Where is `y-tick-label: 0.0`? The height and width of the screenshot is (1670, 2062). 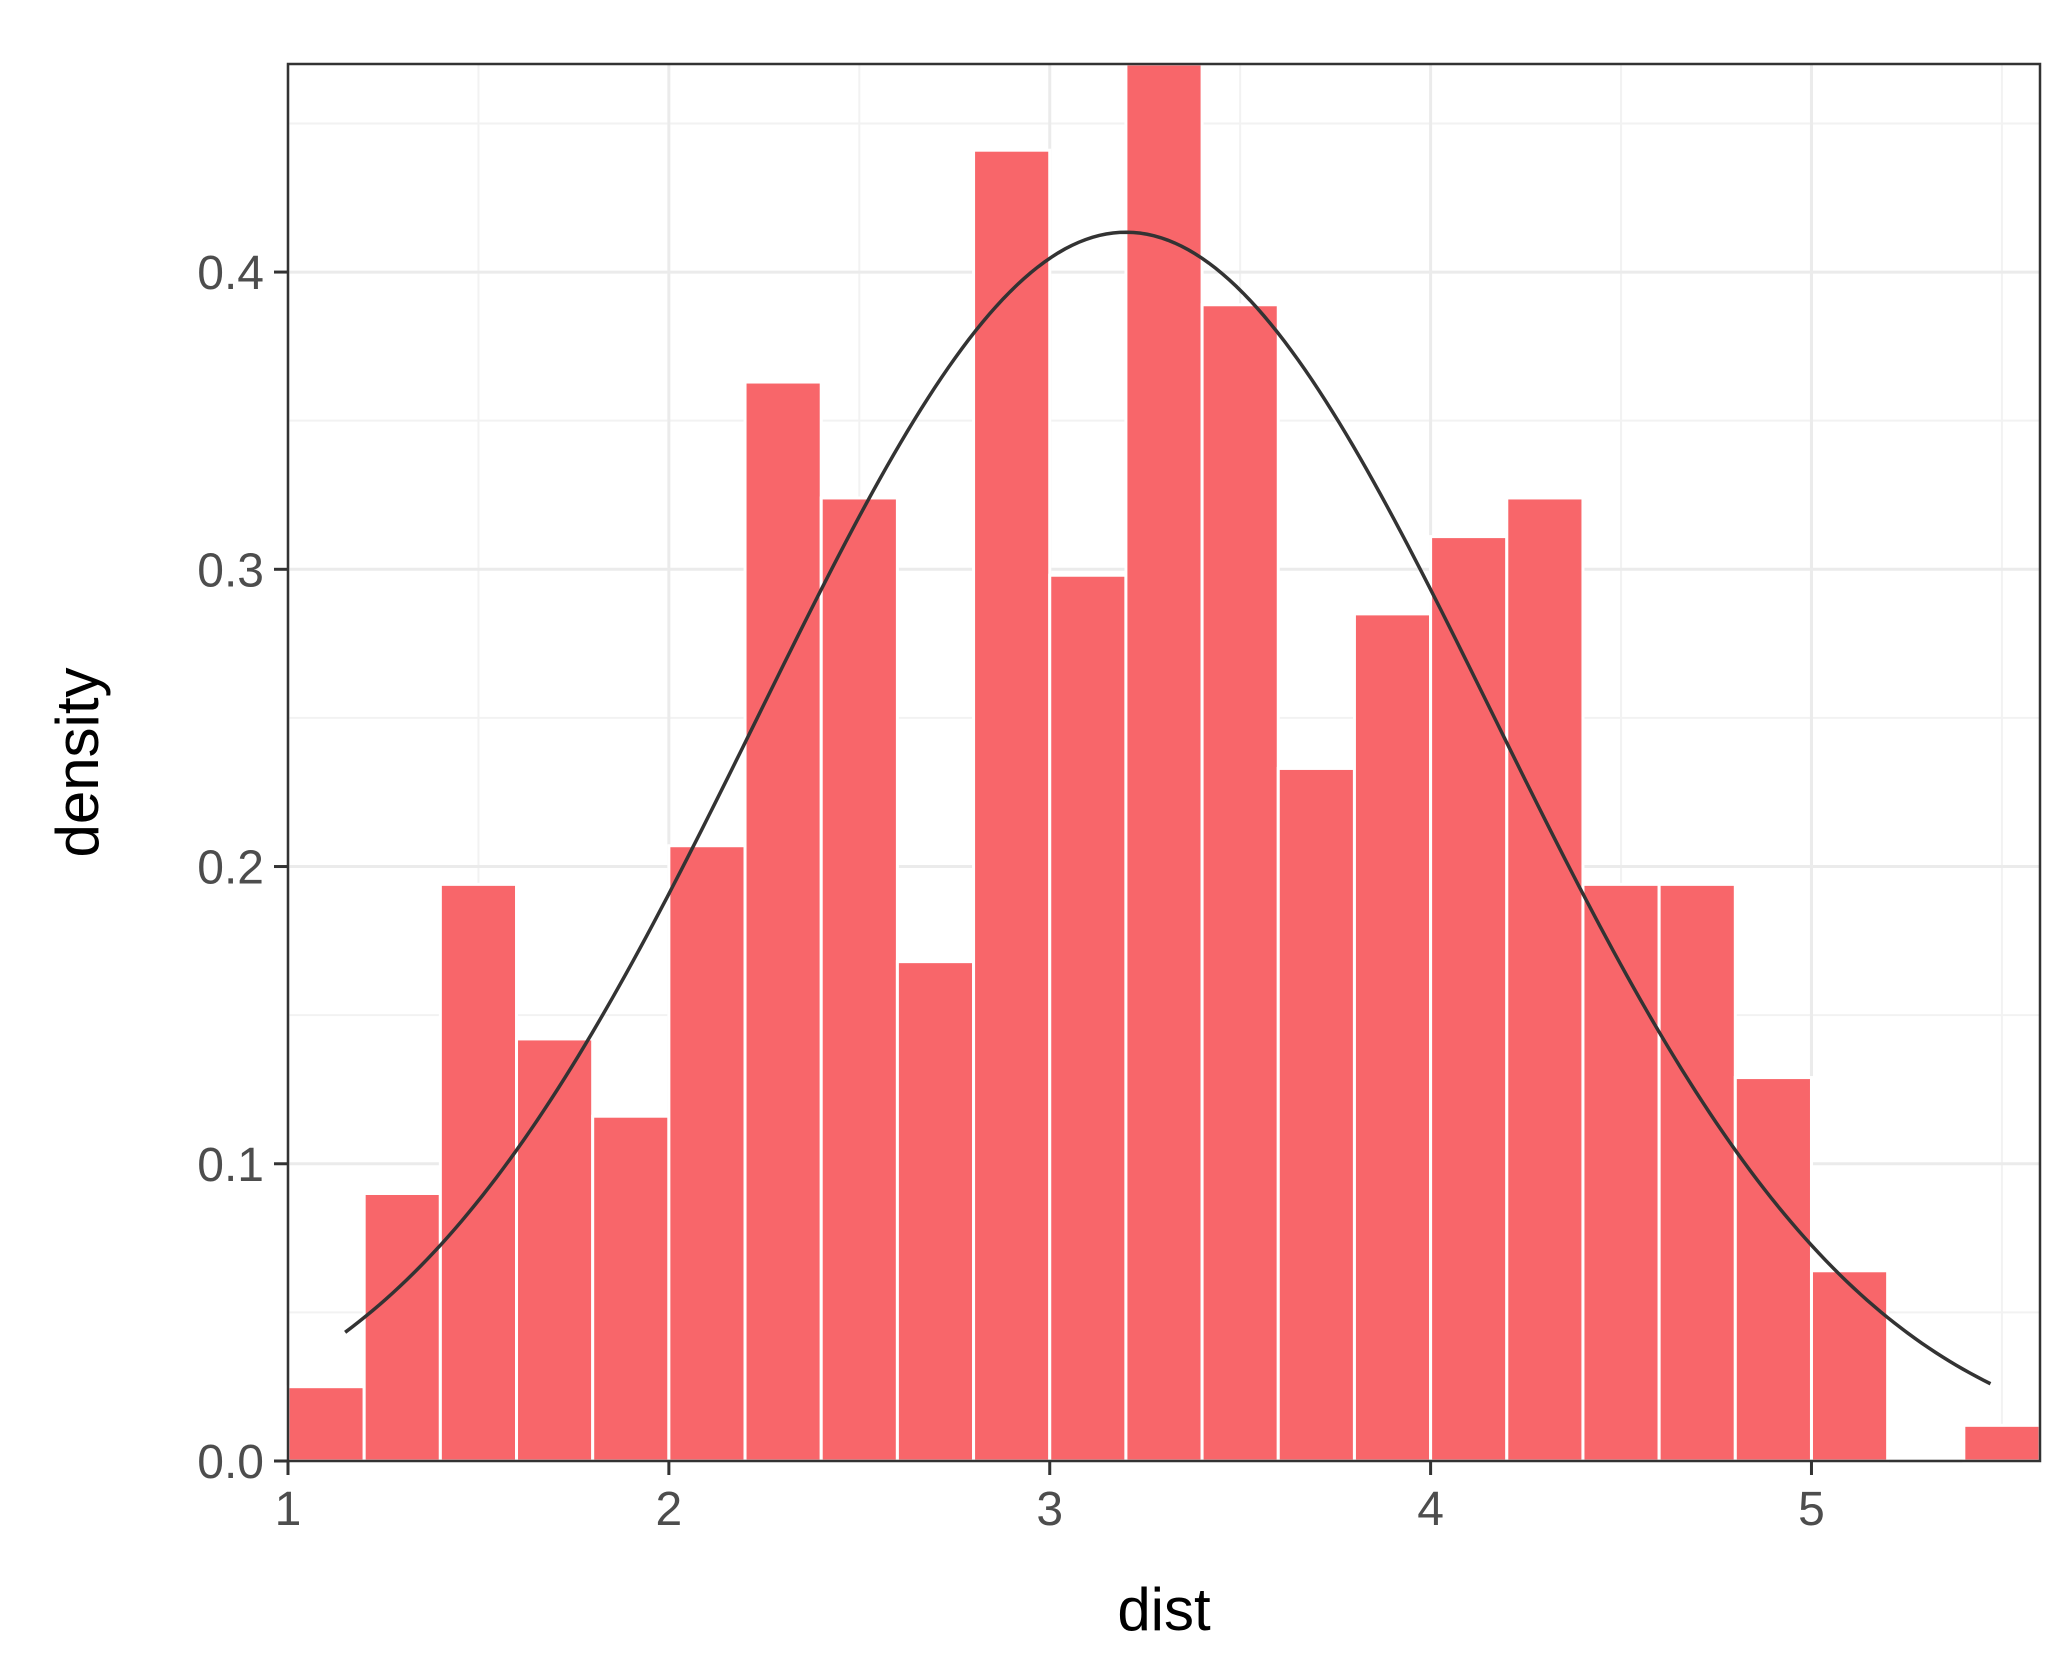 y-tick-label: 0.0 is located at coordinates (230, 1462).